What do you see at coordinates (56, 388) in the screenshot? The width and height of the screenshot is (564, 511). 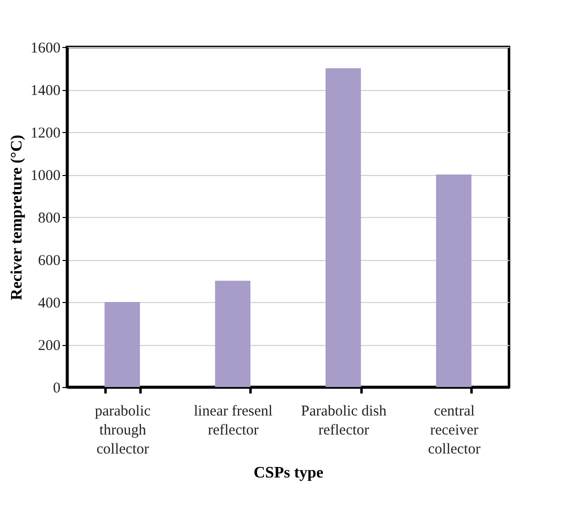 I see `y-tick-label: 0` at bounding box center [56, 388].